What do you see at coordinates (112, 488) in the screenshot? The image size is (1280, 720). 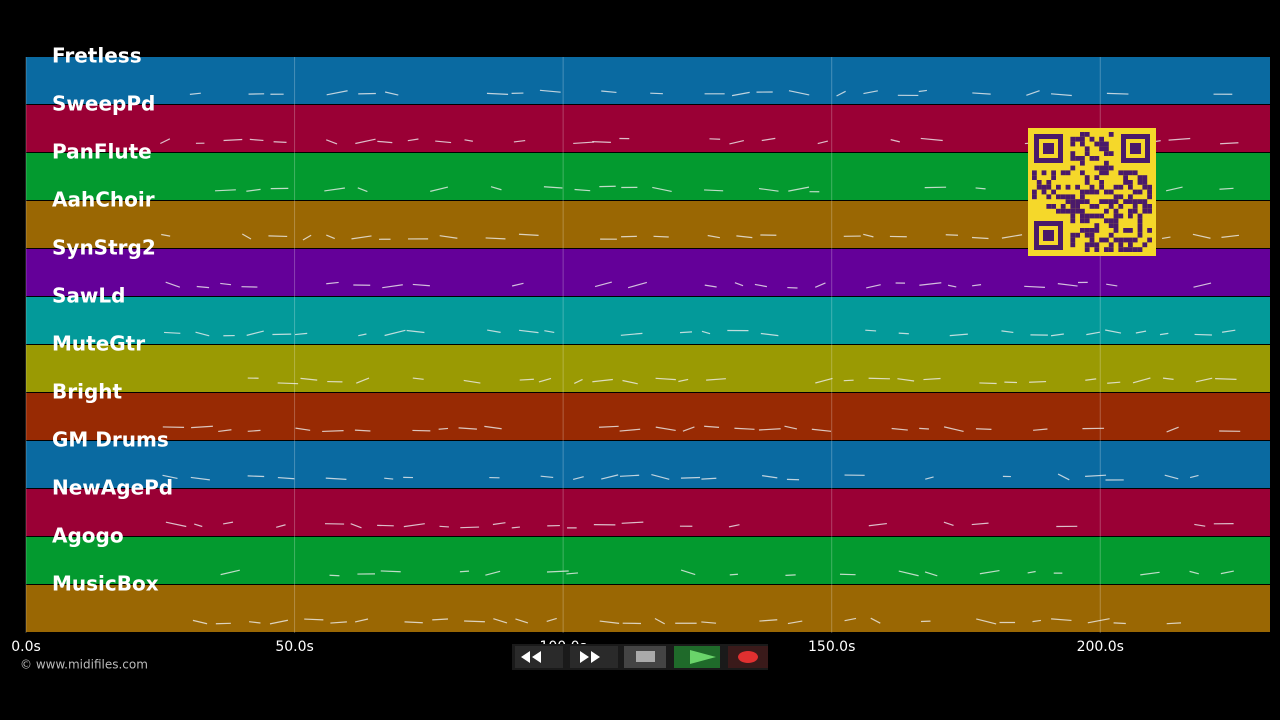 I see `track-name: NewAgePd` at bounding box center [112, 488].